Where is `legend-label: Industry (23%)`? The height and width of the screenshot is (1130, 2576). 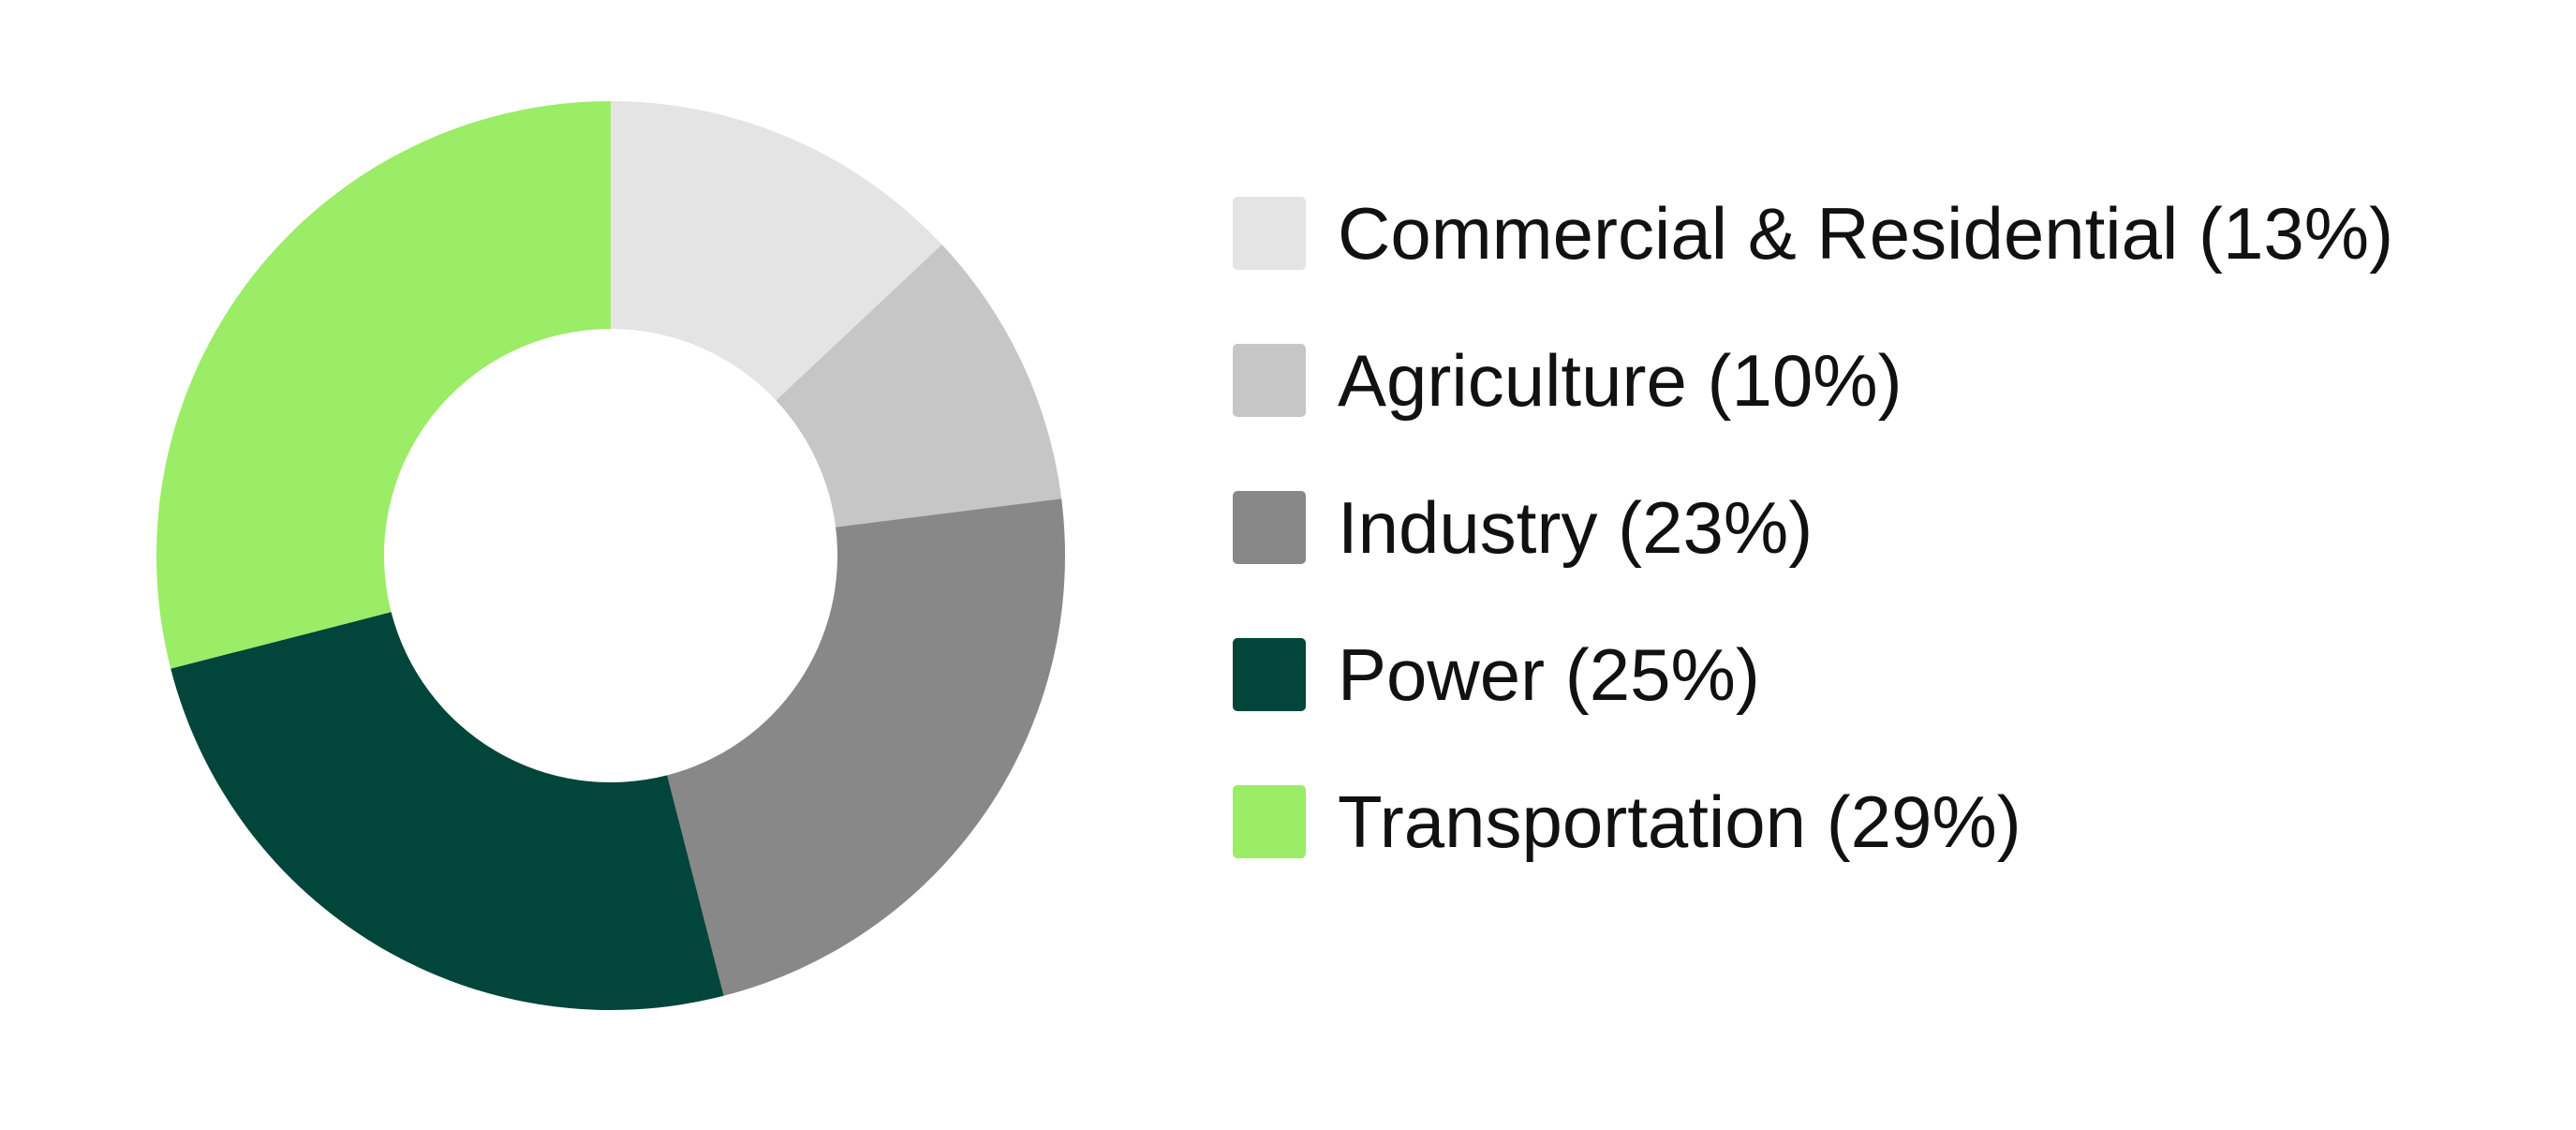
legend-label: Industry (23%) is located at coordinates (1575, 527).